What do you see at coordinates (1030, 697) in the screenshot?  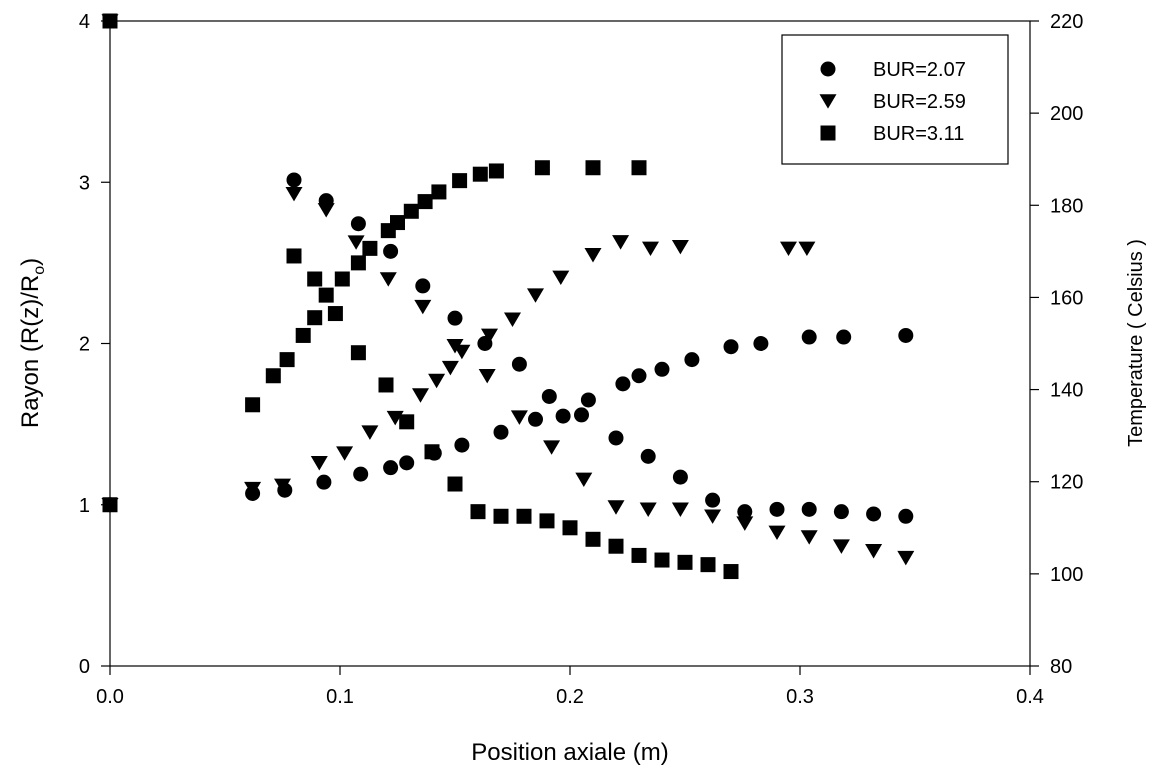 I see `x-tick-label: 0.4` at bounding box center [1030, 697].